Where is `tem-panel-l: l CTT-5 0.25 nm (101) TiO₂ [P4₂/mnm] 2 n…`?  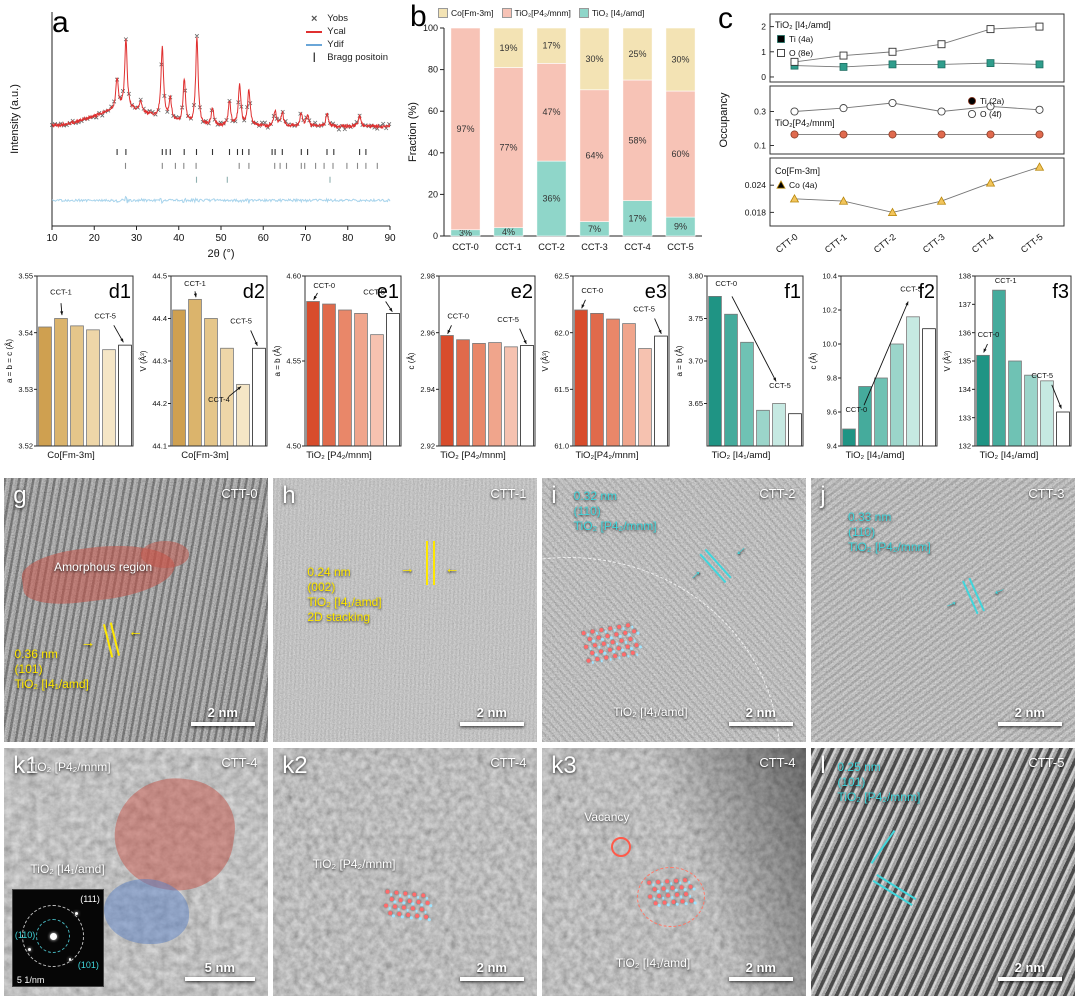 tem-panel-l: l CTT-5 0.25 nm (101) TiO₂ [P4₂/mnm] 2 n… is located at coordinates (943, 872).